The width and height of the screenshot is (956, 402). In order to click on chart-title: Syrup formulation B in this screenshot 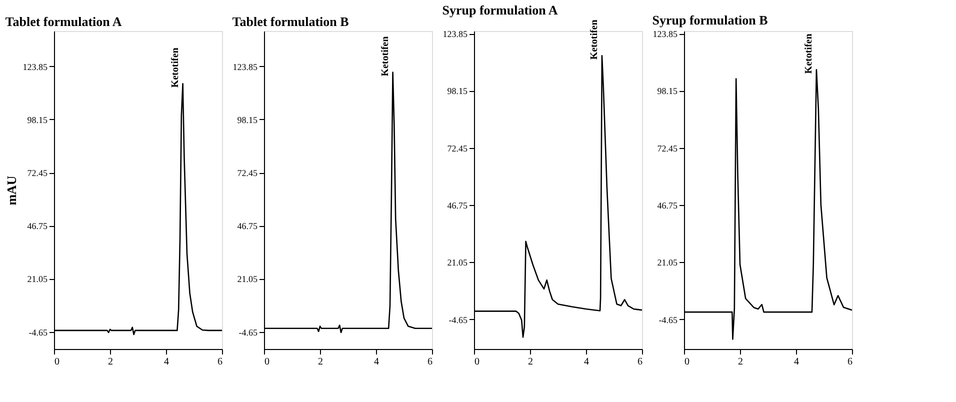, I will do `click(710, 20)`.